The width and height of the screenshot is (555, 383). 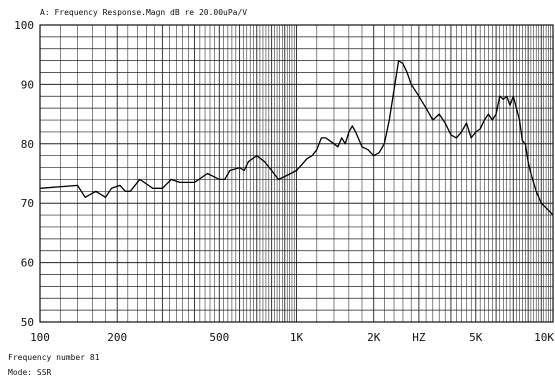 I want to click on x-tick-label: 2K, so click(x=374, y=337).